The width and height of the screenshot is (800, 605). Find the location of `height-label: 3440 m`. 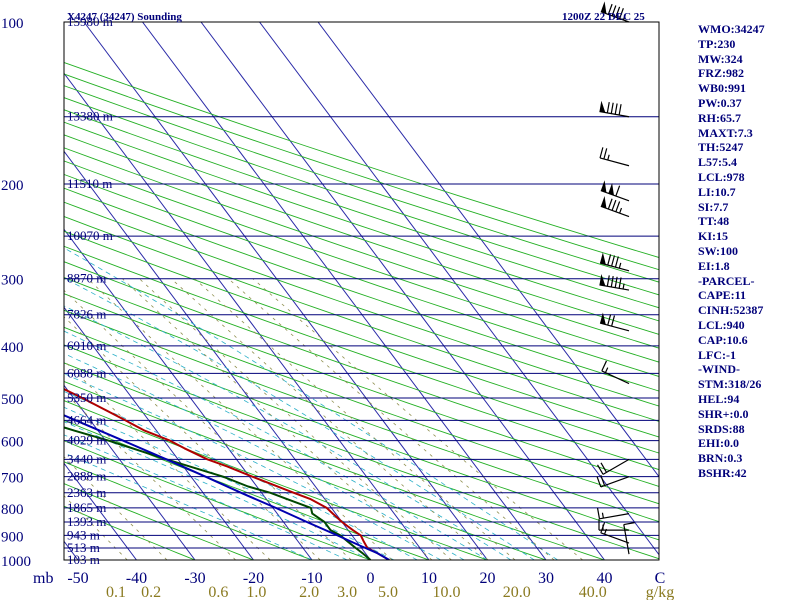

height-label: 3440 m is located at coordinates (86, 458).